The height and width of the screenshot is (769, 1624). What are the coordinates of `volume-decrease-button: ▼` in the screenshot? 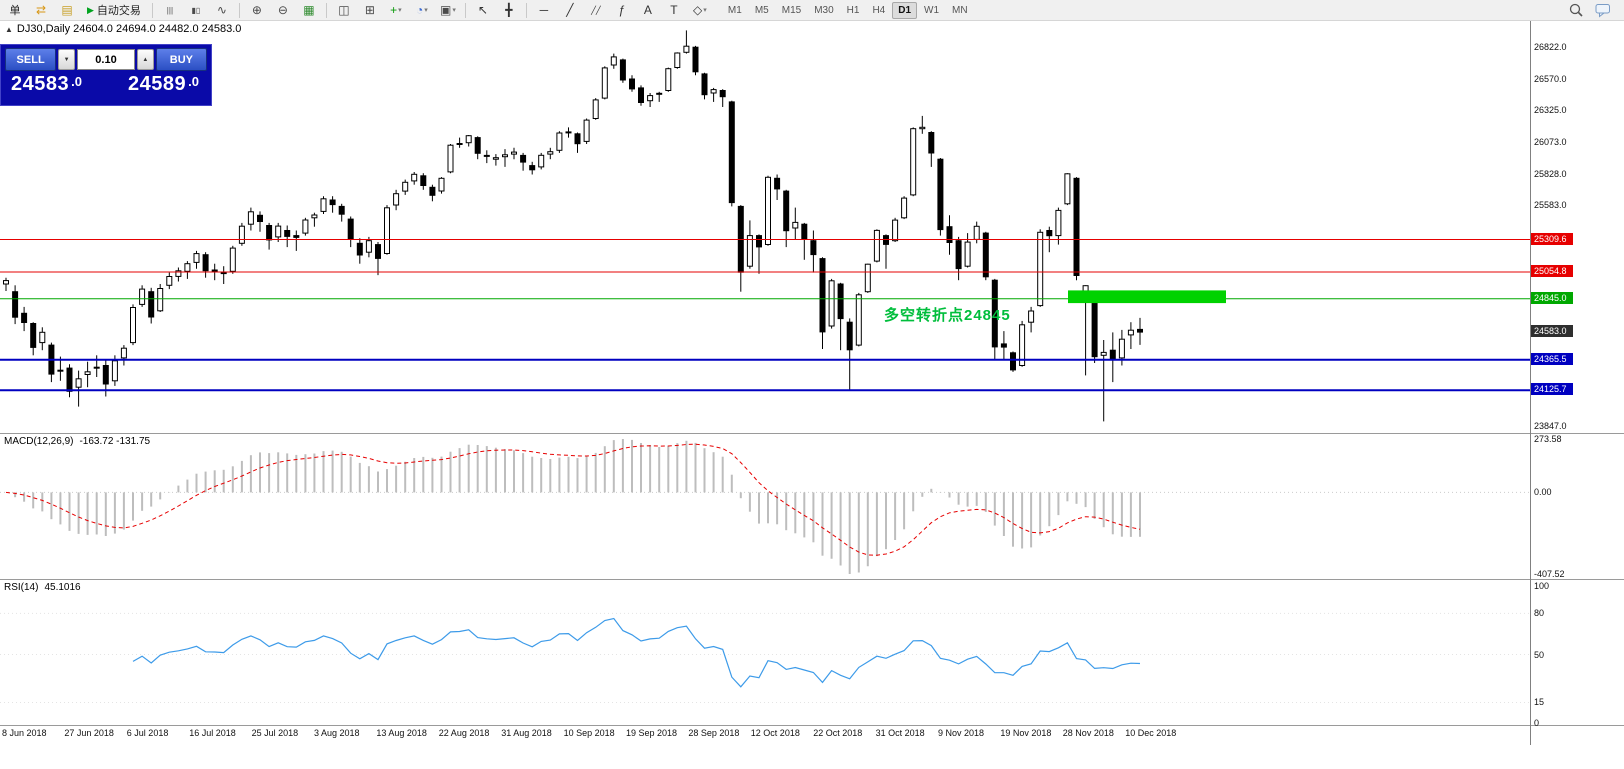 It's located at (66, 59).